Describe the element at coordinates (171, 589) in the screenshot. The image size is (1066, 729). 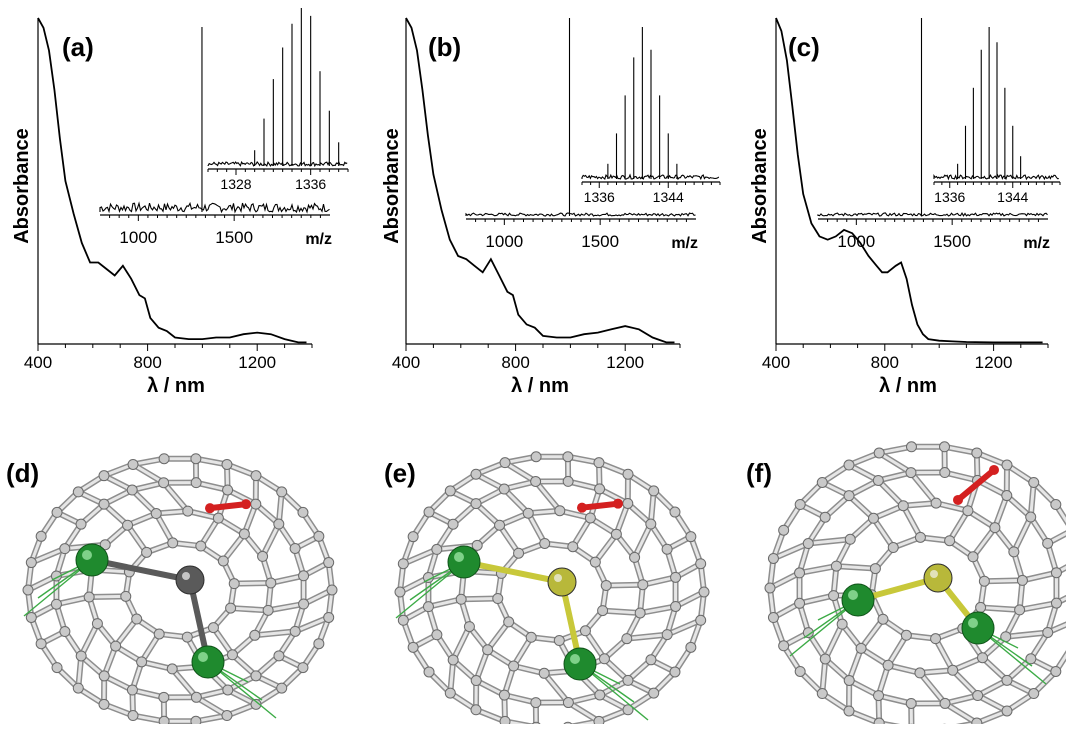
I see `panel-d: (d)` at that location.